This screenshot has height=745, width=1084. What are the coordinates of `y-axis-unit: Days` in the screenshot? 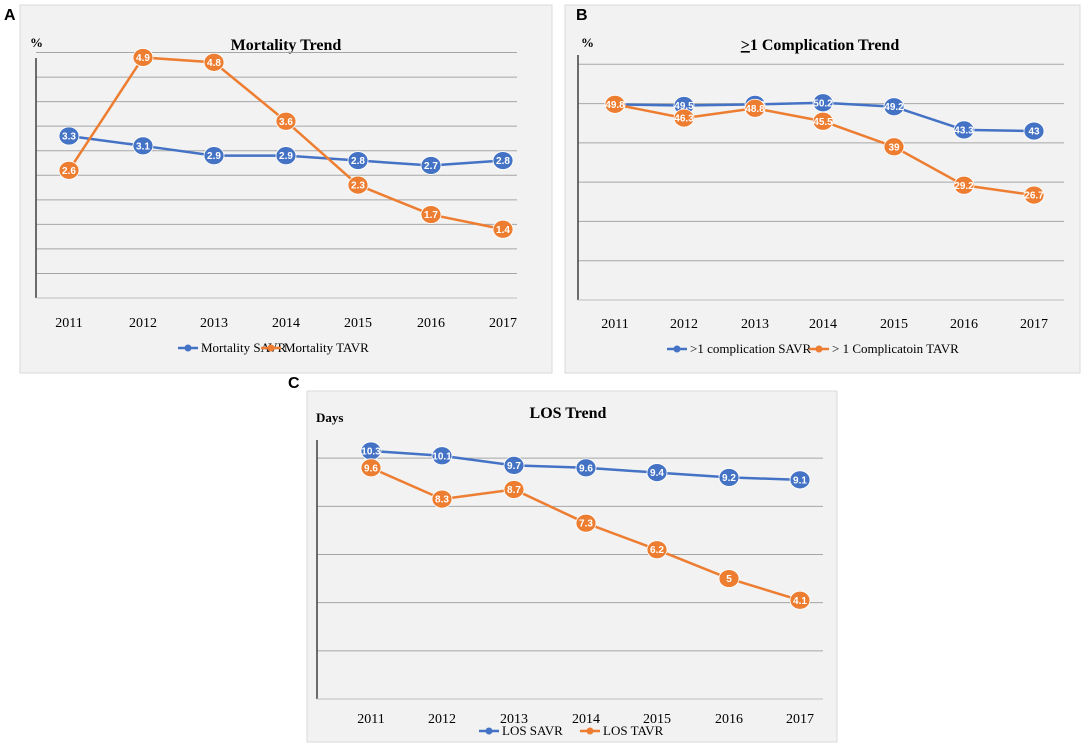 It's located at (329, 417).